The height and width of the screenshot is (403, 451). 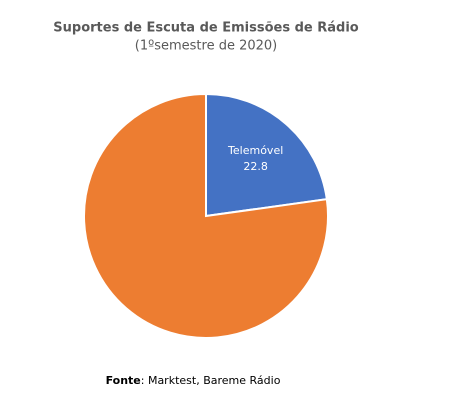 What do you see at coordinates (206, 28) in the screenshot?
I see `chart-title: Suportes de Escuta de Emissões de Rádio` at bounding box center [206, 28].